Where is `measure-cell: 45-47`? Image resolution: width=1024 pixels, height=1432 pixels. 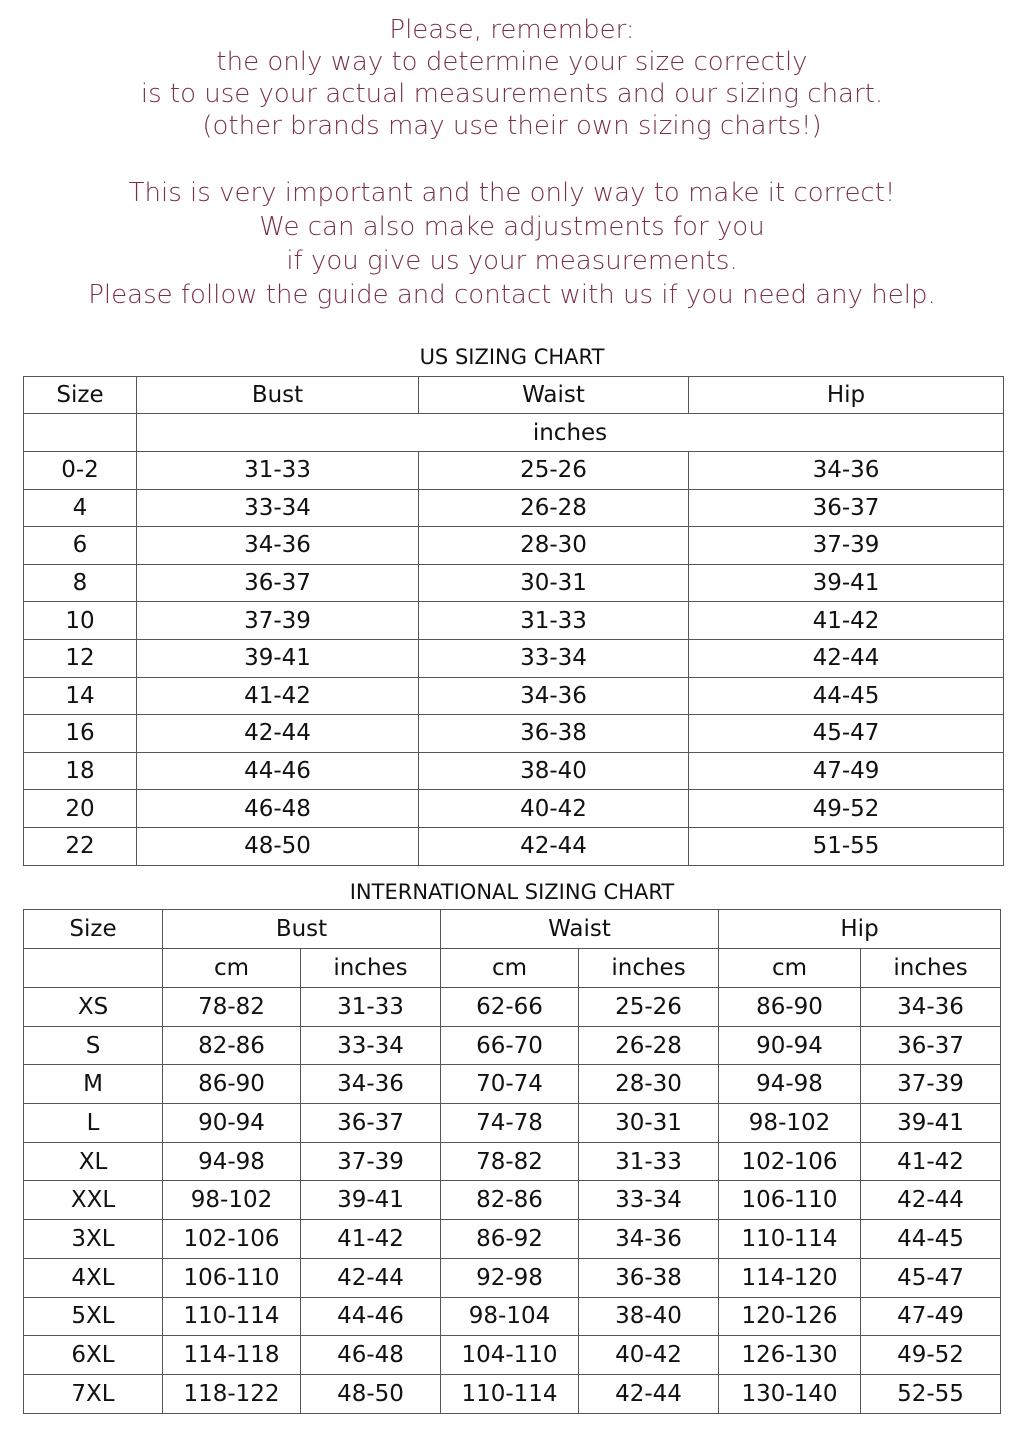
measure-cell: 45-47 is located at coordinates (931, 1277).